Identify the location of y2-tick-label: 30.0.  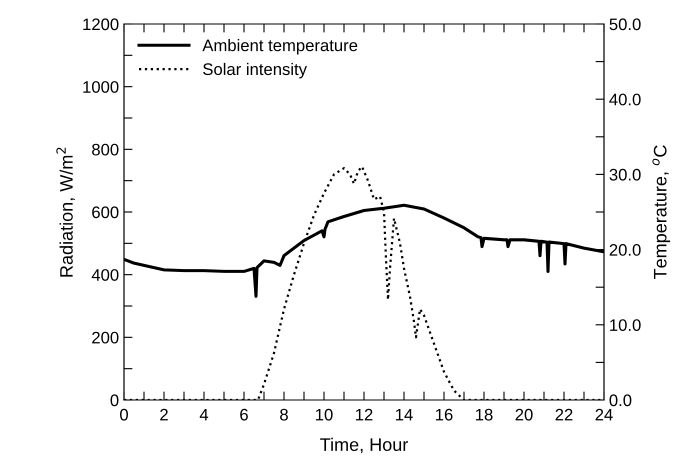
(625, 174).